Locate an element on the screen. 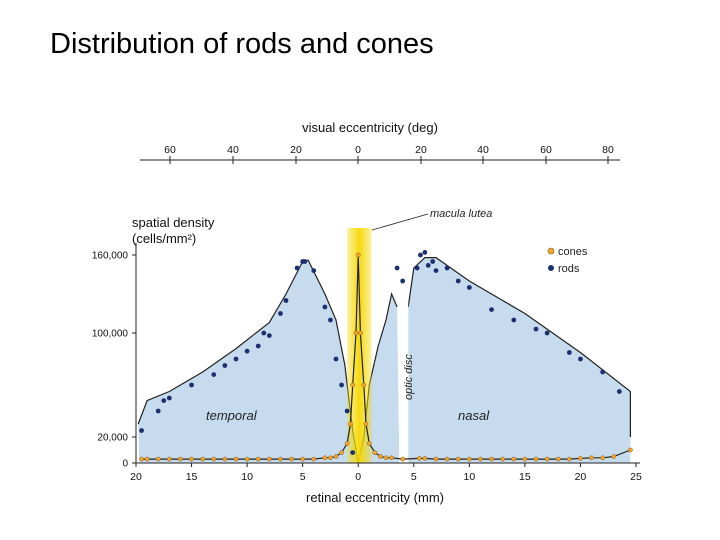  macula-lutea-band is located at coordinates (359, 345).